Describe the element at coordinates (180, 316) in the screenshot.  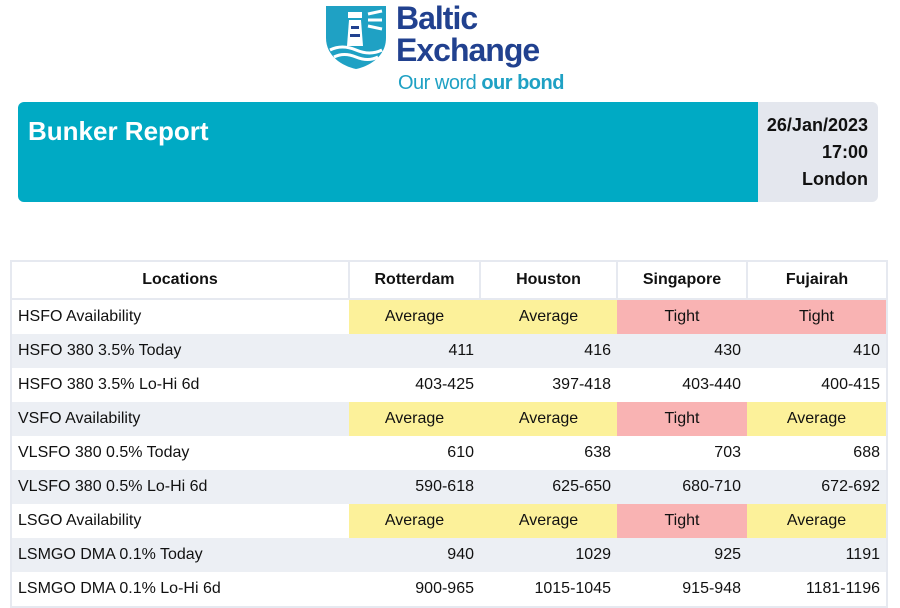
I see `row-label: HSFO Availability` at that location.